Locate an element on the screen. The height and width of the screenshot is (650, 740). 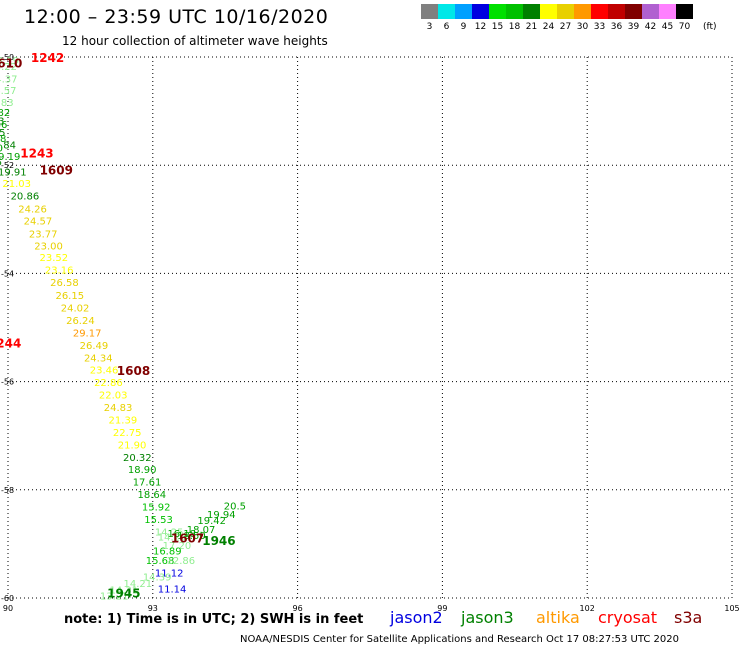
time-label: 1608 is located at coordinates (133, 371).